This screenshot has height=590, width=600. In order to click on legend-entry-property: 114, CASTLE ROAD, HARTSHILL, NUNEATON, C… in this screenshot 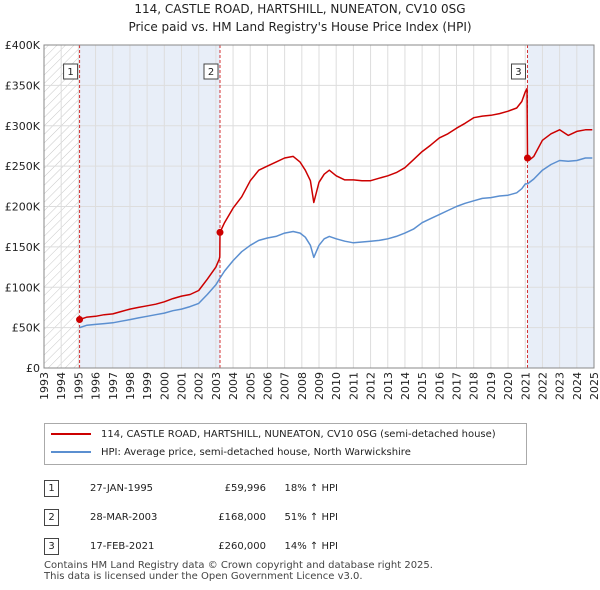, I will do `click(273, 435)`.